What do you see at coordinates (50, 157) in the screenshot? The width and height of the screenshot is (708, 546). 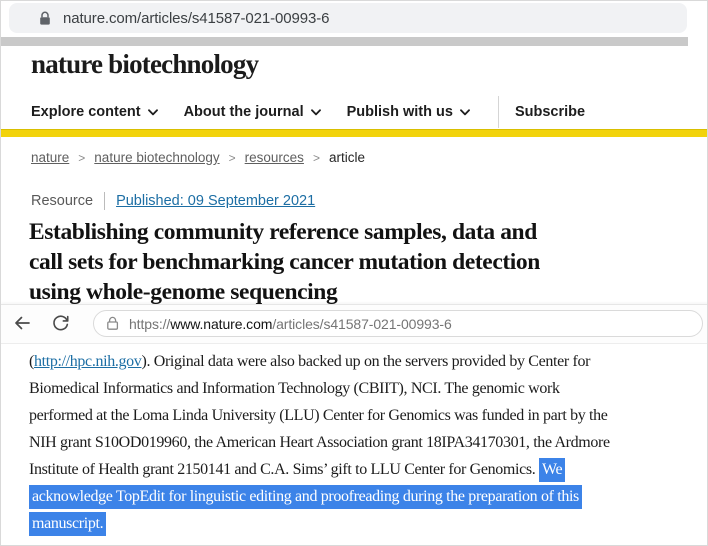 I see `breadcrumb-item-nature: nature` at bounding box center [50, 157].